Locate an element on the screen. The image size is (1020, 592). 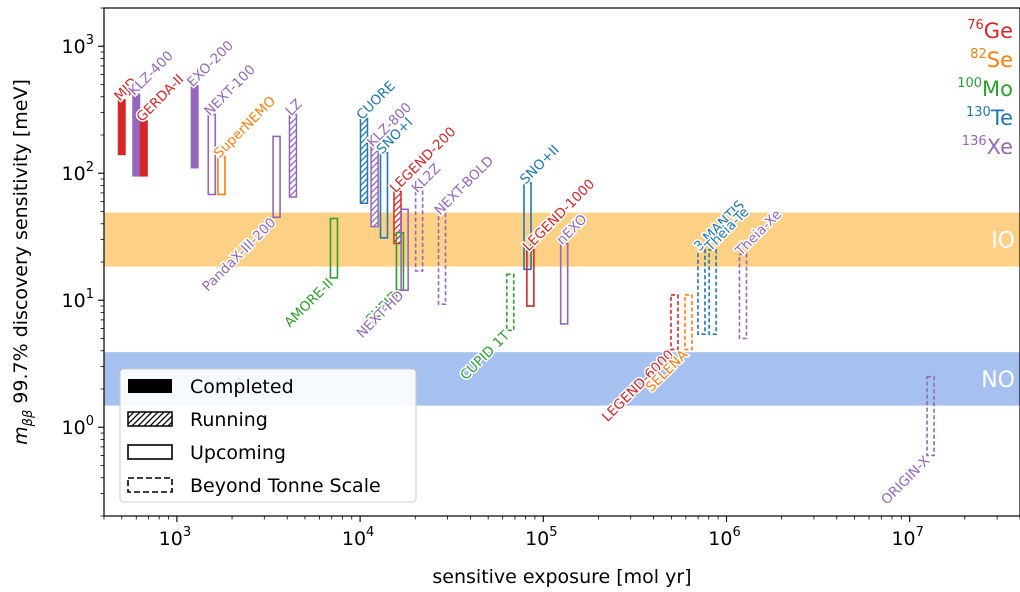
isotope-ge: 76Ge is located at coordinates (990, 30).